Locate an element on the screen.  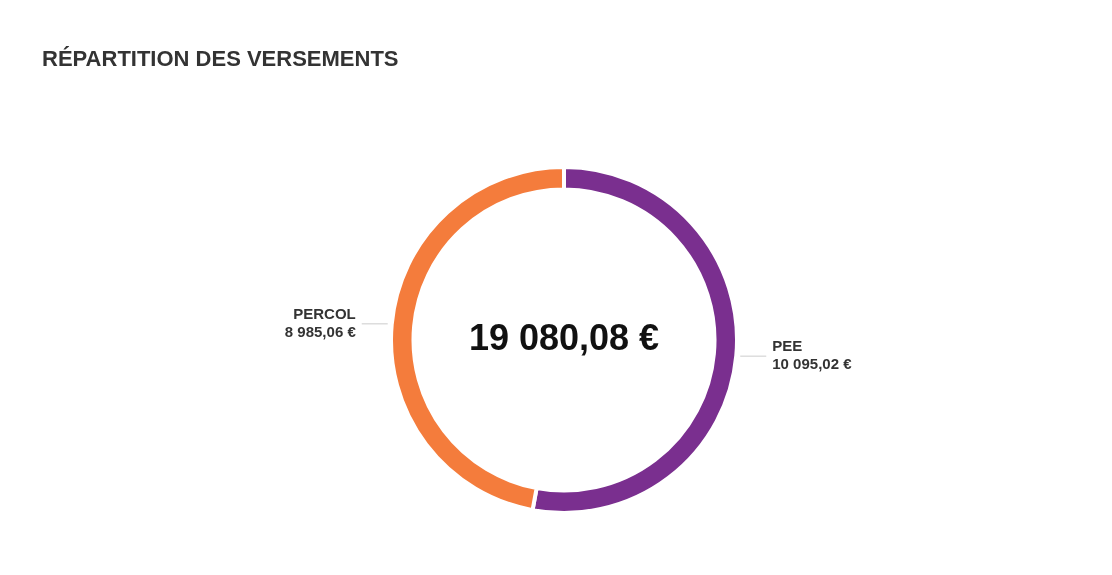
text: 19 080,08 € is located at coordinates (564, 337).